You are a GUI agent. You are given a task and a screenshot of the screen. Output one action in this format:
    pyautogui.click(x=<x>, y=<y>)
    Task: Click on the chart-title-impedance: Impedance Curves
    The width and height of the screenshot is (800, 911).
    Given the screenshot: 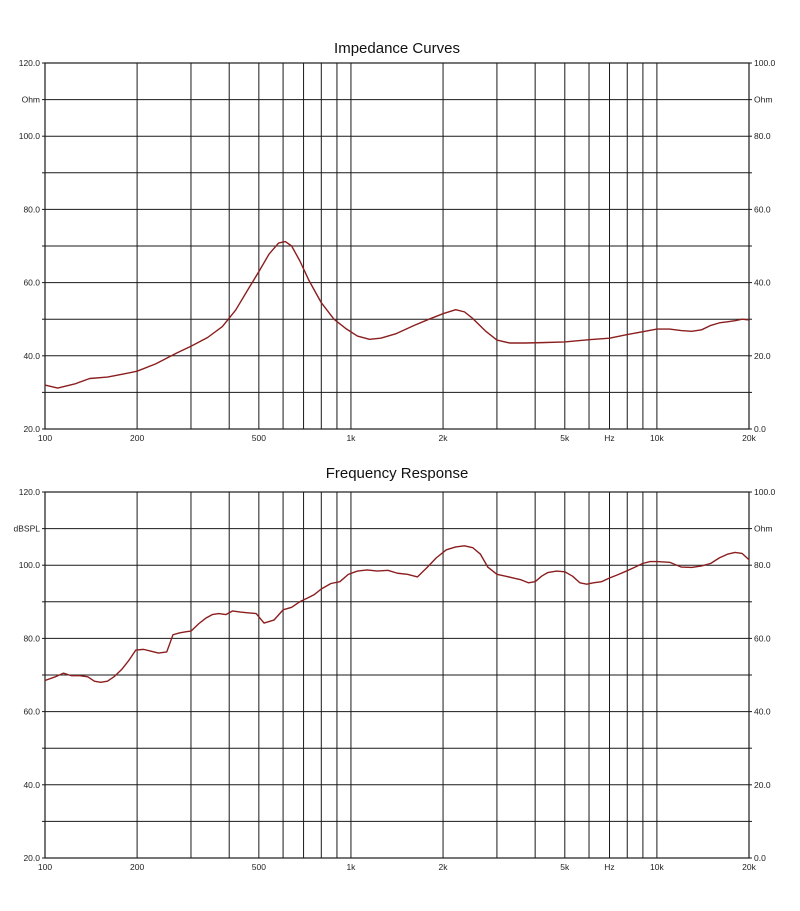 What is the action you would take?
    pyautogui.click(x=397, y=48)
    